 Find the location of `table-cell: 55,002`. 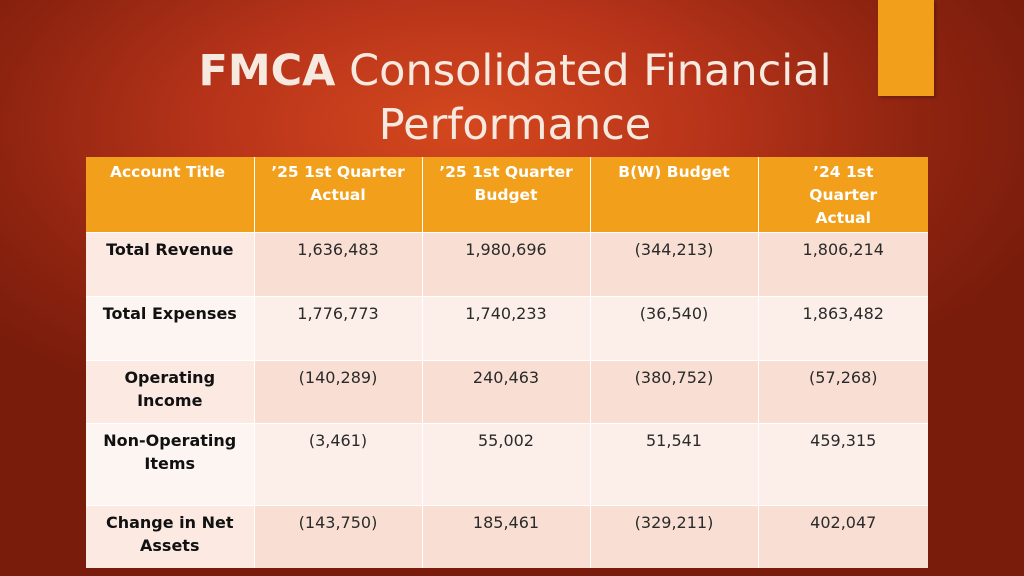

table-cell: 55,002 is located at coordinates (506, 464).